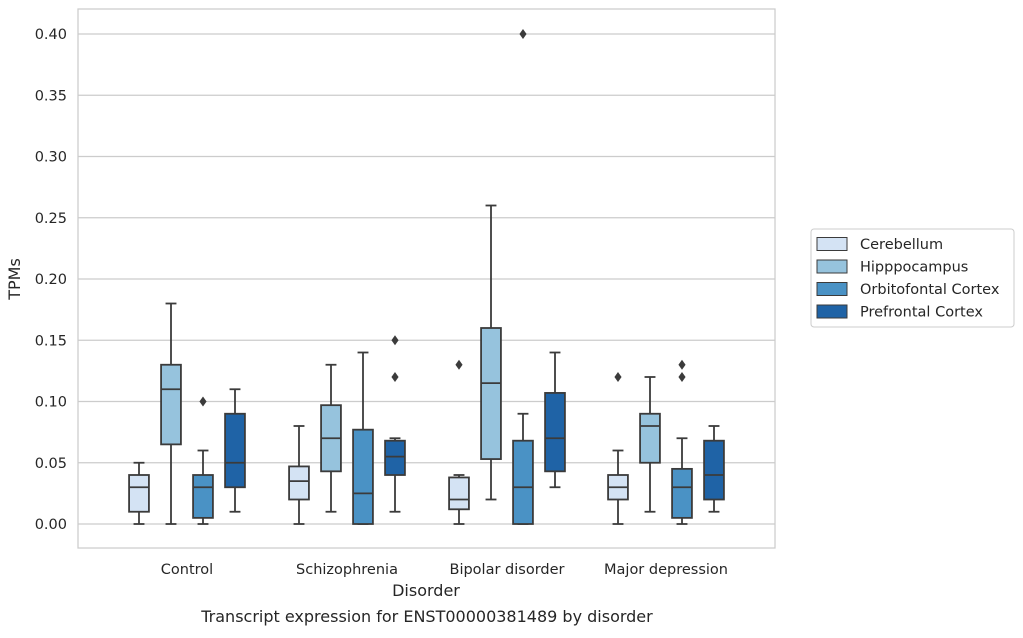 Image resolution: width=1023 pixels, height=638 pixels. Describe the element at coordinates (51, 403) in the screenshot. I see `y-tick-label: 0.10` at that location.